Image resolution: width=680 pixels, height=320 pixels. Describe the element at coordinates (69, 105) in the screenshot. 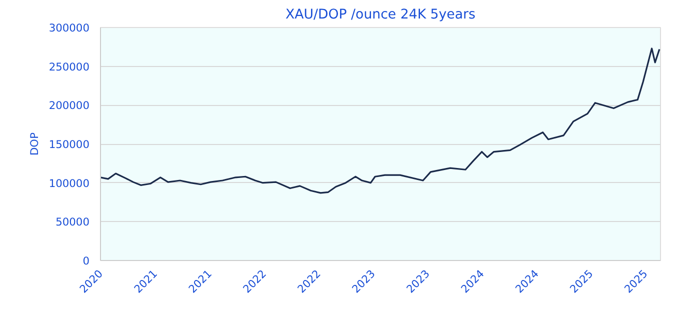

I see `y-tick-label: 200000` at that location.